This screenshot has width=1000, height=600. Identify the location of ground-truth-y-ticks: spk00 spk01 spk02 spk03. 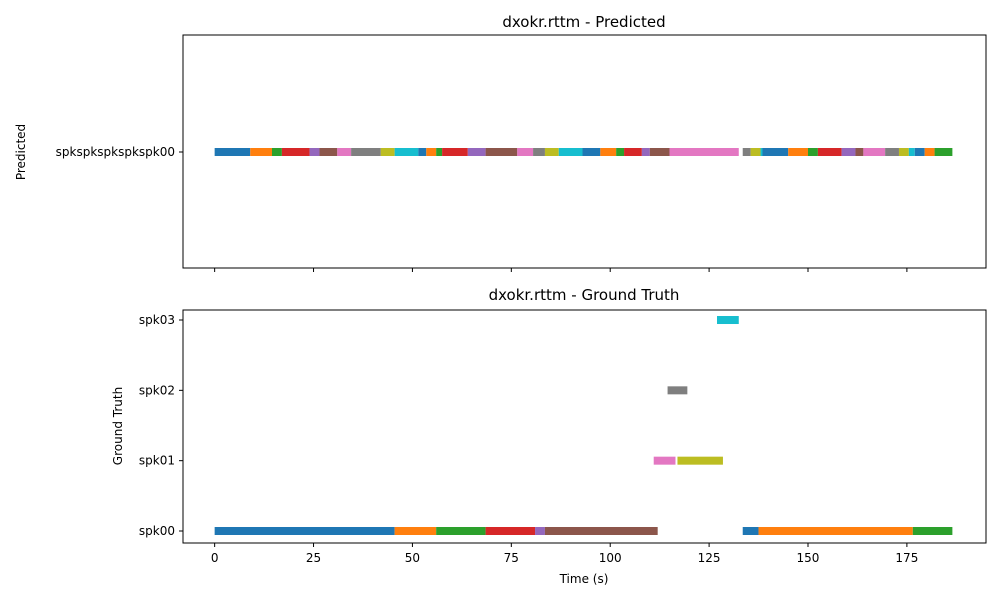
(161, 425).